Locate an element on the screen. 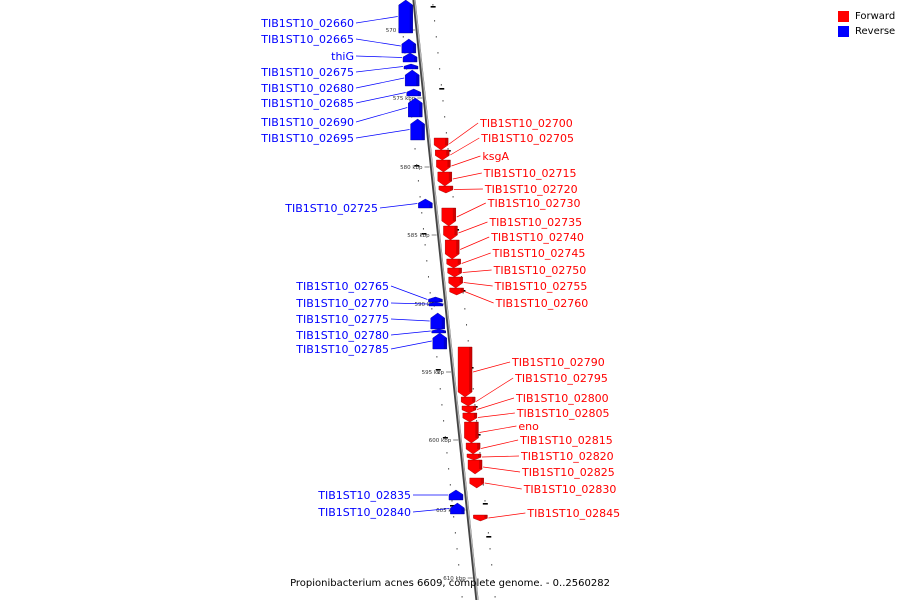 Image resolution: width=900 pixels, height=600 pixels. forward-gene-label-tib1st10-02715: TIB1ST10_02715 is located at coordinates (530, 173).